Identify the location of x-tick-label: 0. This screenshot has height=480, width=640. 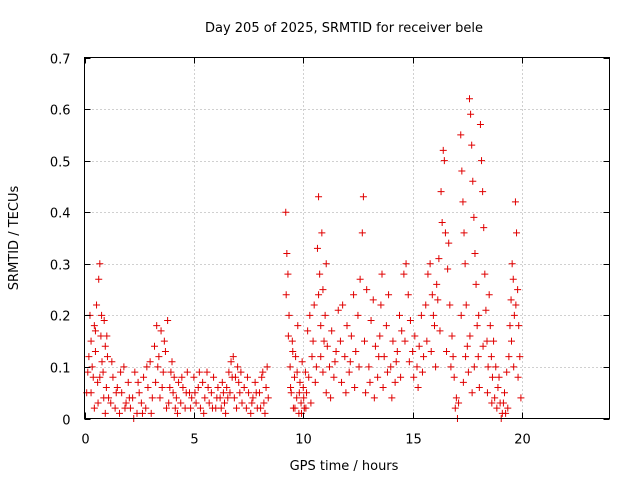
(85, 440).